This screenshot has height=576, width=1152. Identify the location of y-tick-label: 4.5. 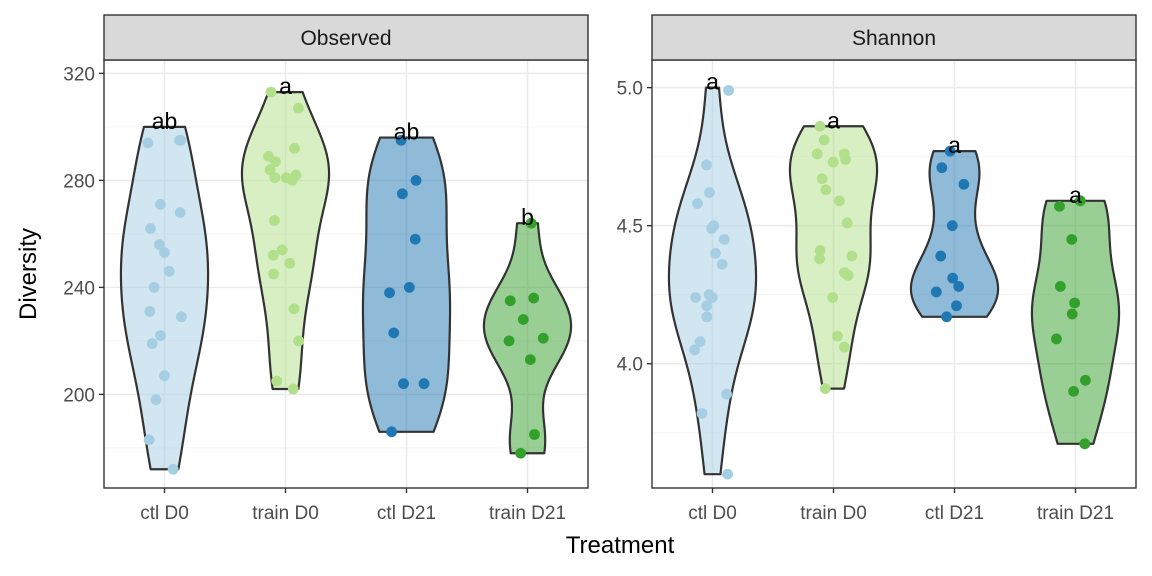
(630, 227).